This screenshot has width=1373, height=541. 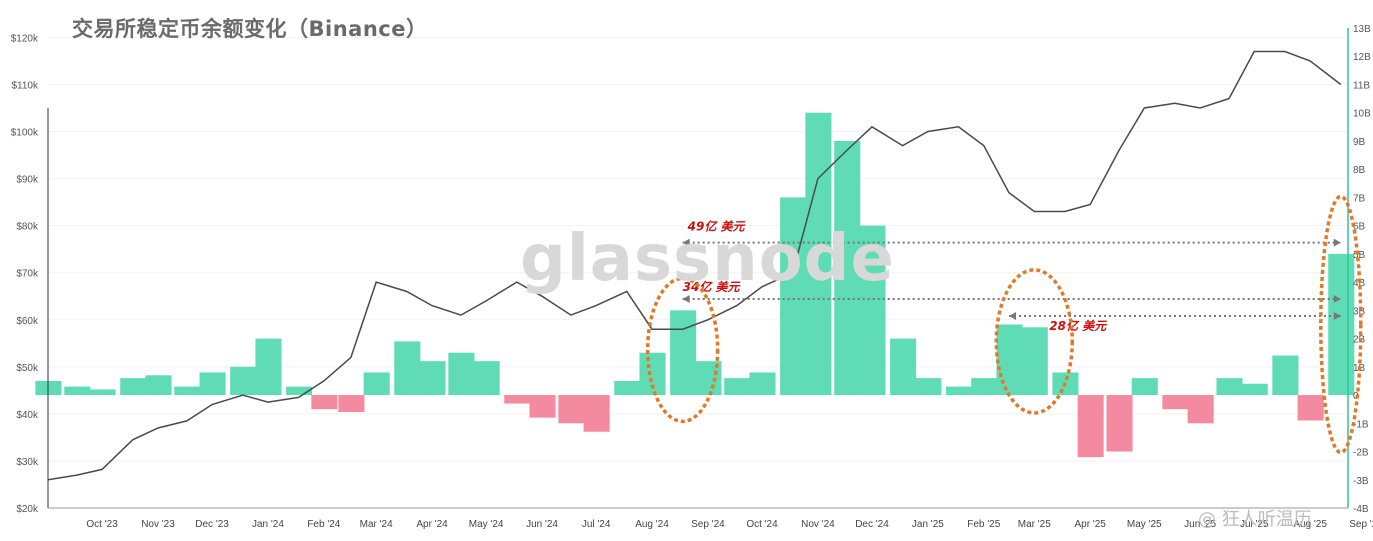 What do you see at coordinates (928, 524) in the screenshot?
I see `x-tick-label: Jan '25` at bounding box center [928, 524].